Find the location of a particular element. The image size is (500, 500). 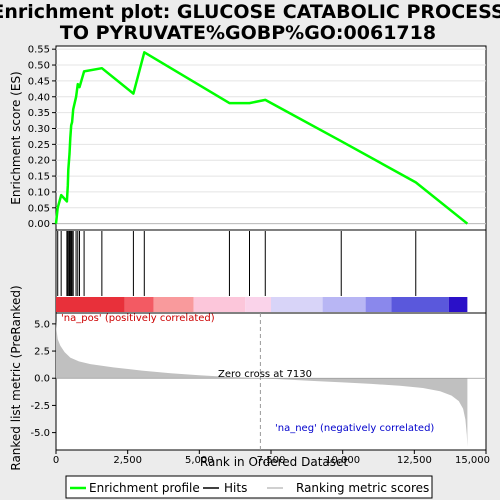

zero-cross-label: Zero cross at 7130 is located at coordinates (265, 374).